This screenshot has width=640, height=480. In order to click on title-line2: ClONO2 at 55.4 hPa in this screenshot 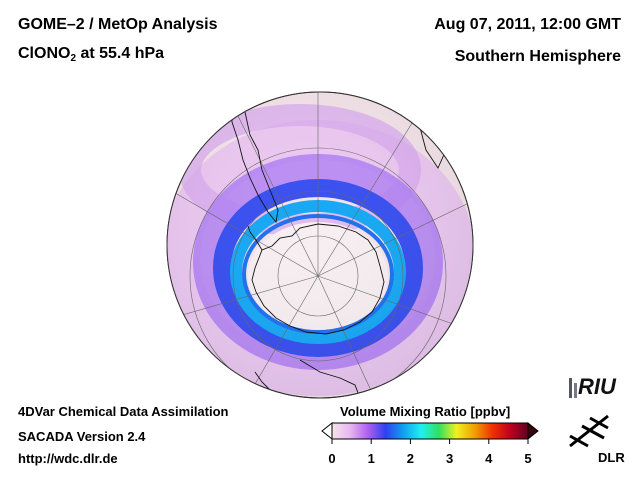, I will do `click(91, 54)`.